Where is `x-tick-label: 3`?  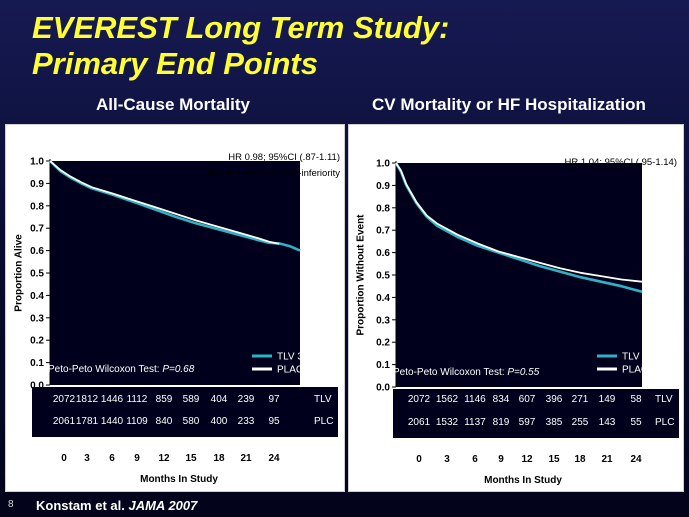 x-tick-label: 3 is located at coordinates (87, 458).